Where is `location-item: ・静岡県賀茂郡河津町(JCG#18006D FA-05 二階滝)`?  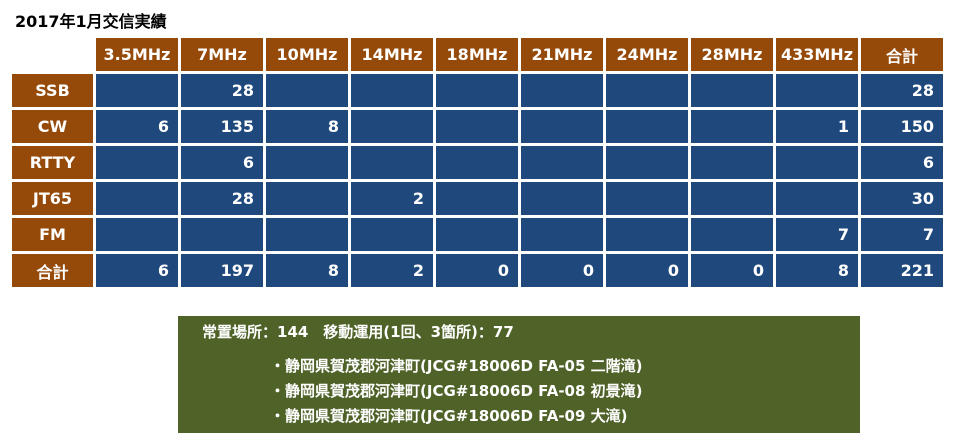 location-item: ・静岡県賀茂郡河津町(JCG#18006D FA-05 二階滝) is located at coordinates (456, 366).